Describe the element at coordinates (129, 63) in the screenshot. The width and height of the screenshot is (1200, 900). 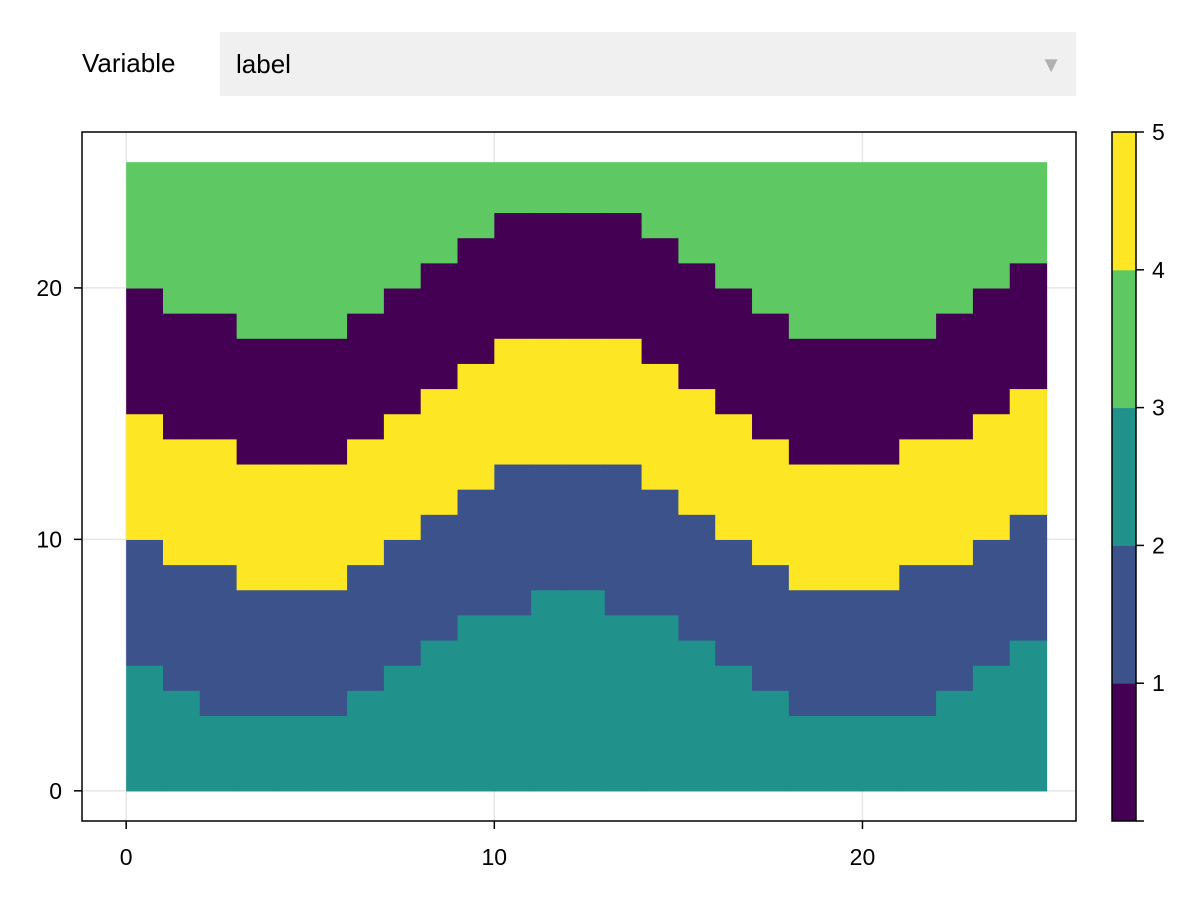
I see `variable-label: Variable` at that location.